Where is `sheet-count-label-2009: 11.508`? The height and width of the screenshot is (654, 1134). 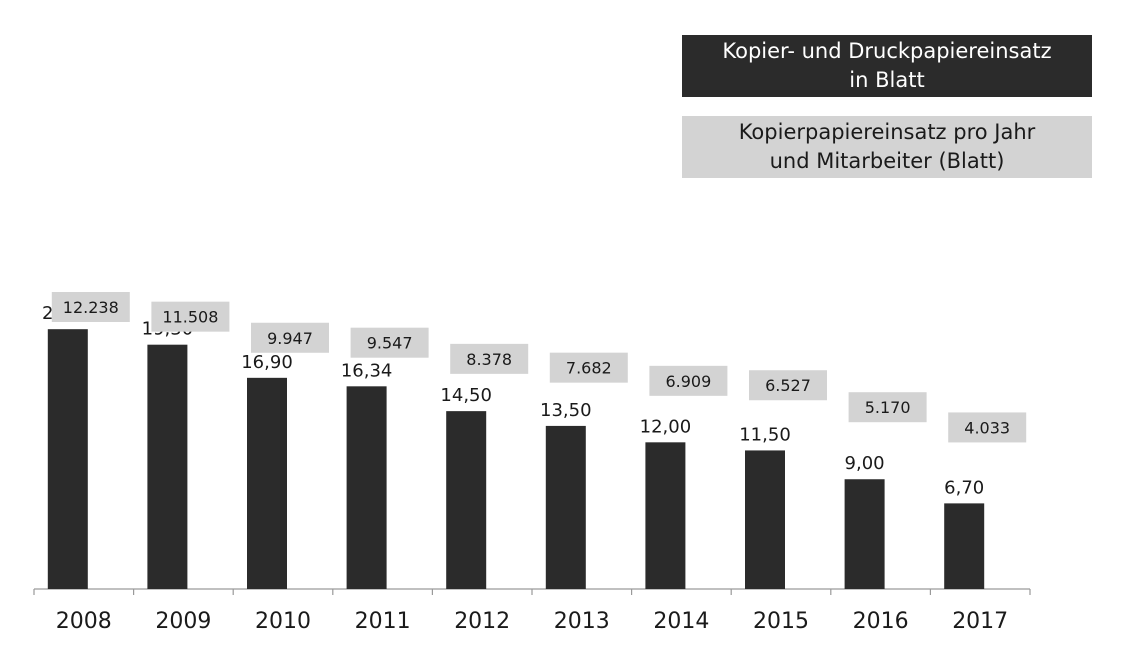
sheet-count-label-2009: 11.508 is located at coordinates (190, 317).